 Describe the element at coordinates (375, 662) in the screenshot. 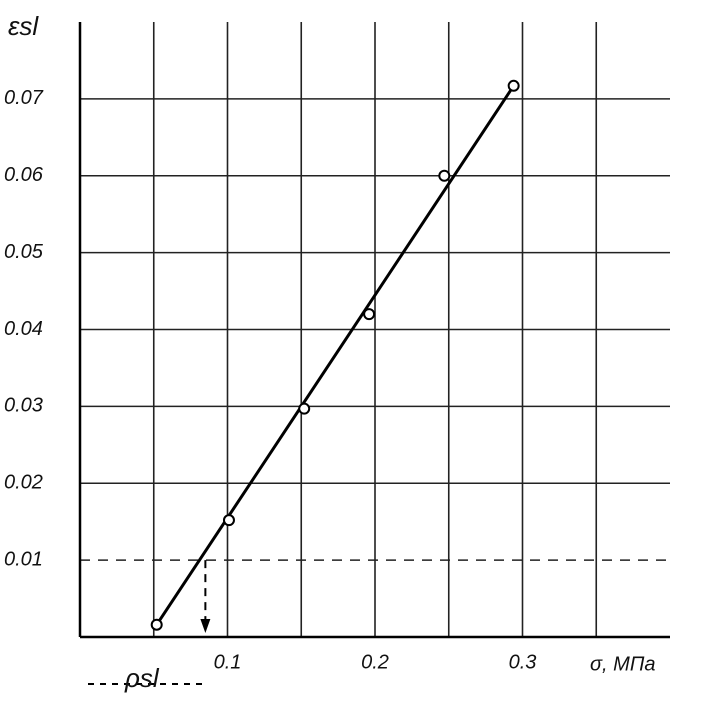

I see `x-tick-label: 0.2` at that location.